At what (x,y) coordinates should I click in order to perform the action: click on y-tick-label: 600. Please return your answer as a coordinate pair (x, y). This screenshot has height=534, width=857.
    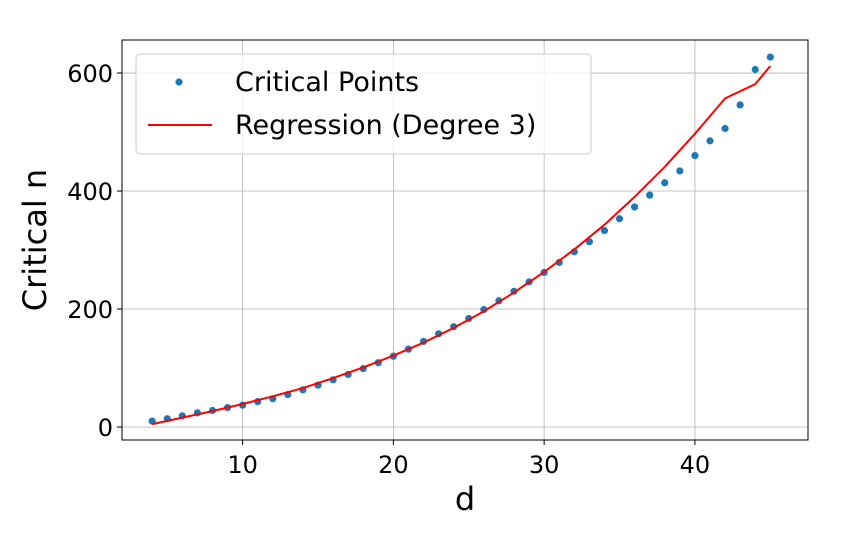
    Looking at the image, I should click on (90, 74).